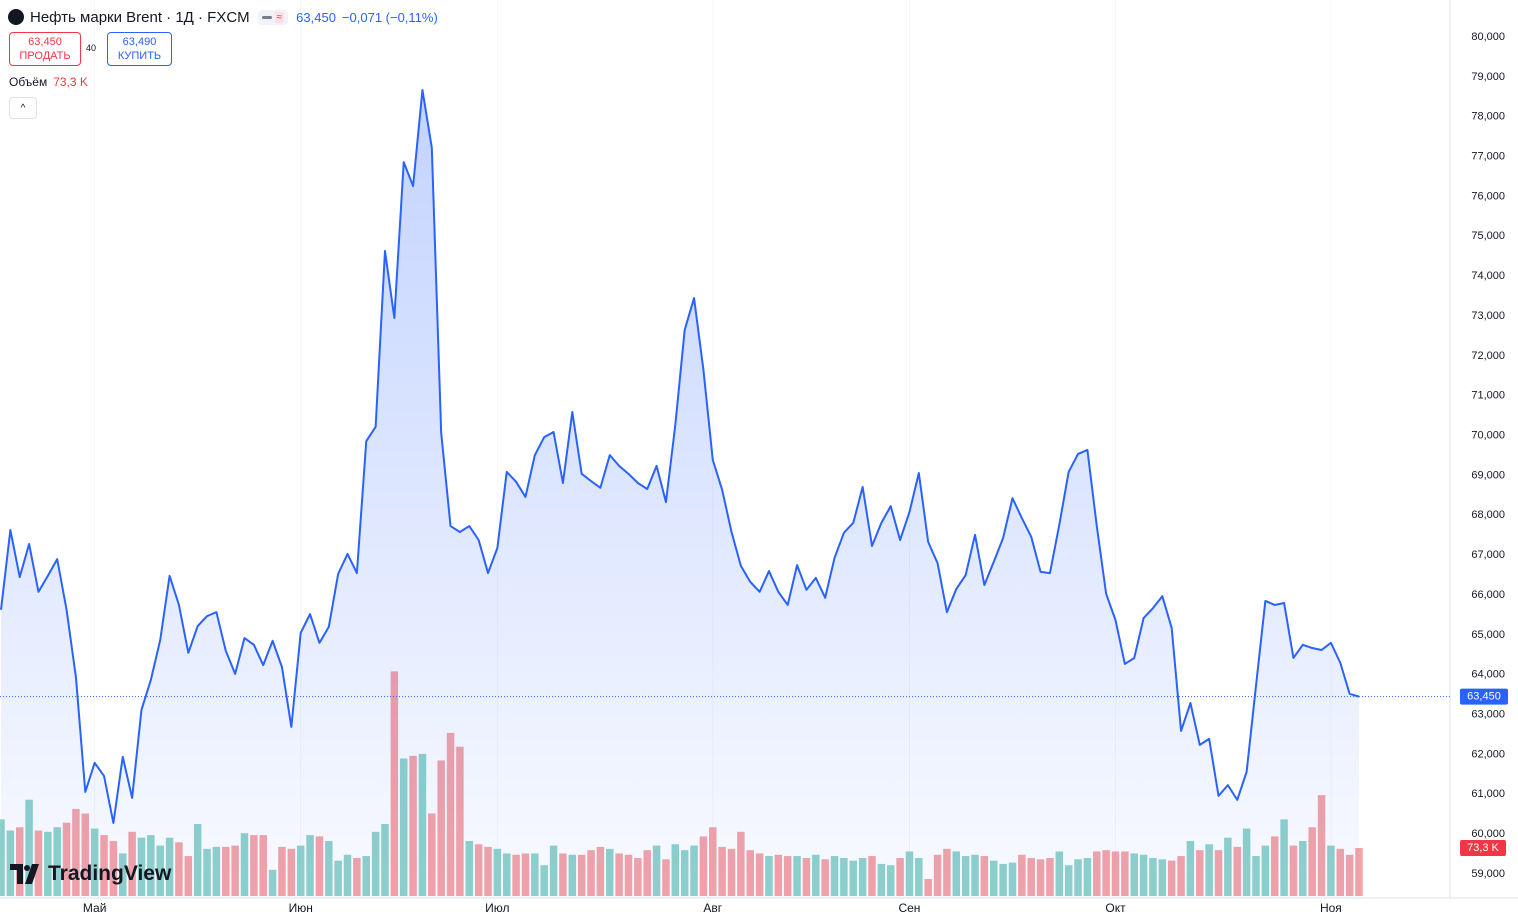  I want to click on y-tick-label: 72,000, so click(1488, 356).